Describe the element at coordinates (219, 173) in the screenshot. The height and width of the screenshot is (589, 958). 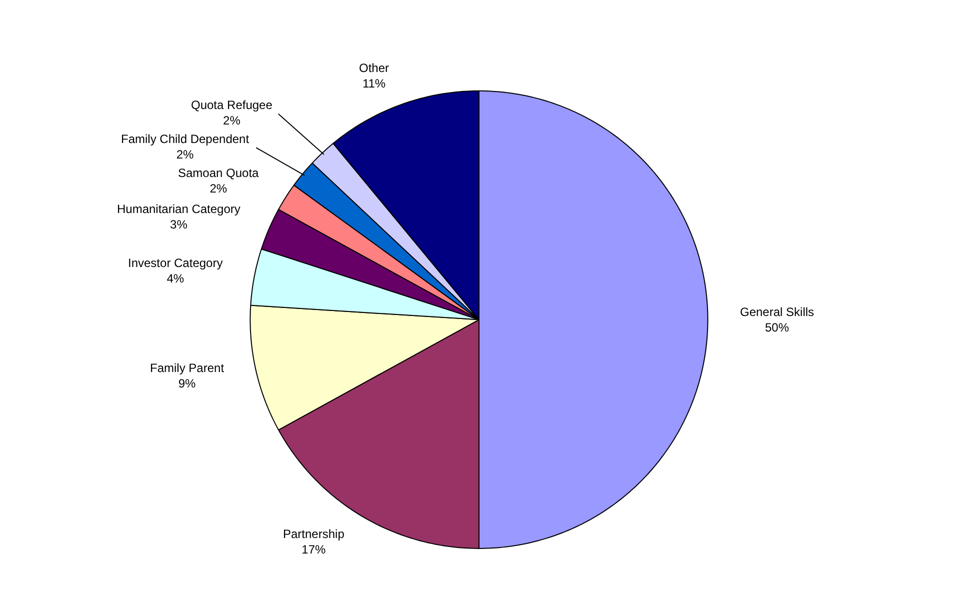
I see `slice-label: Samoan Quota` at that location.